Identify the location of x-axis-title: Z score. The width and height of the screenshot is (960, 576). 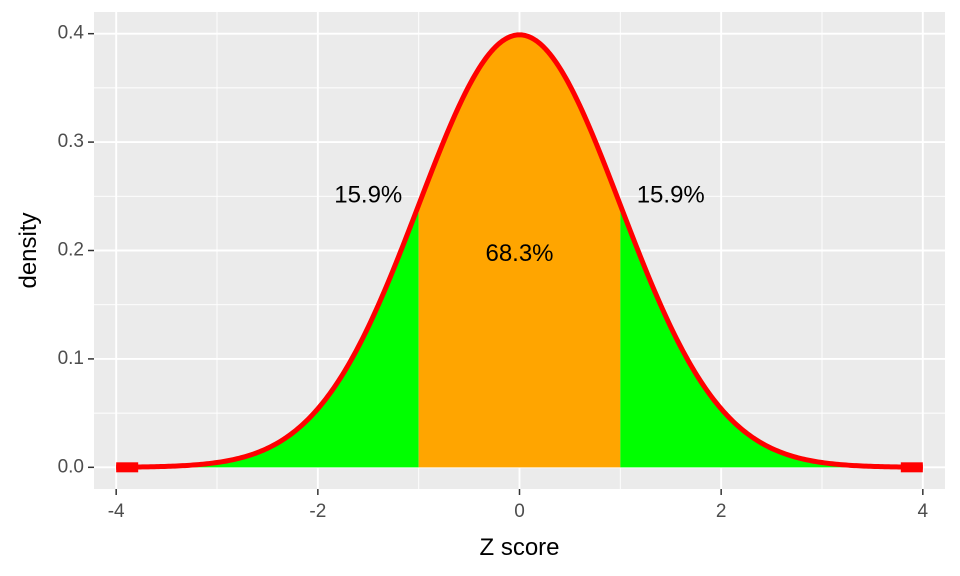
(519, 547).